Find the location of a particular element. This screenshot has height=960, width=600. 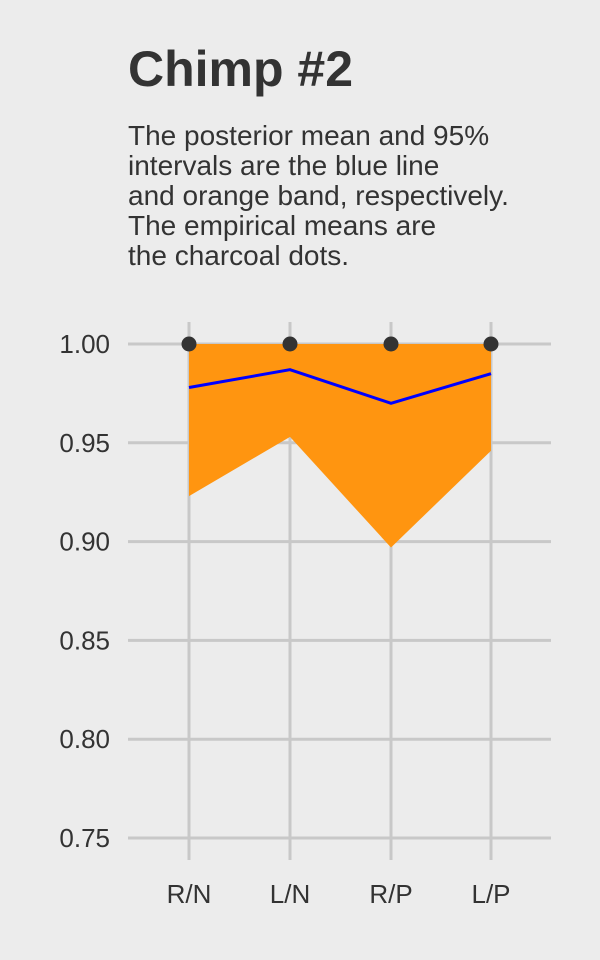

x-tick-label: L/N is located at coordinates (290, 894).